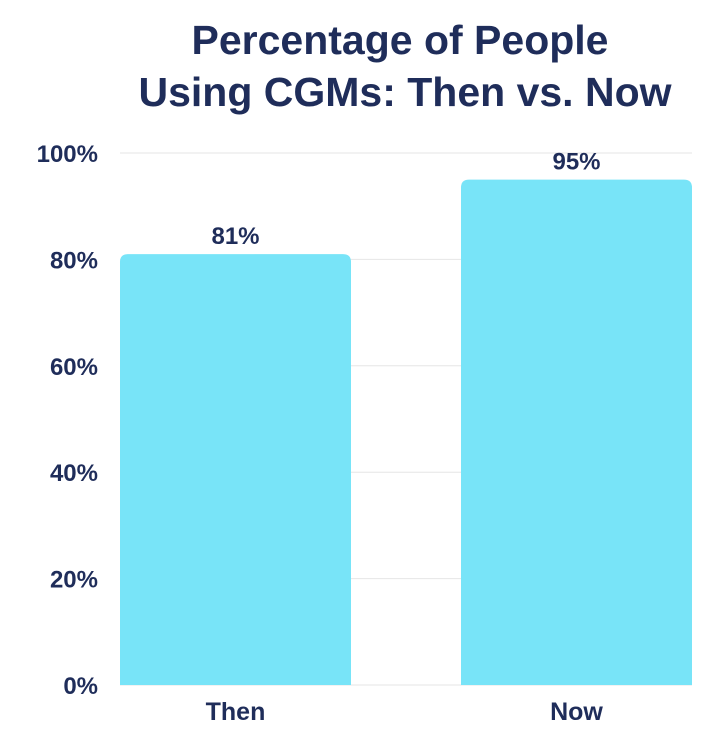 The height and width of the screenshot is (748, 720). What do you see at coordinates (74, 473) in the screenshot?
I see `y-tick-label: 40%` at bounding box center [74, 473].